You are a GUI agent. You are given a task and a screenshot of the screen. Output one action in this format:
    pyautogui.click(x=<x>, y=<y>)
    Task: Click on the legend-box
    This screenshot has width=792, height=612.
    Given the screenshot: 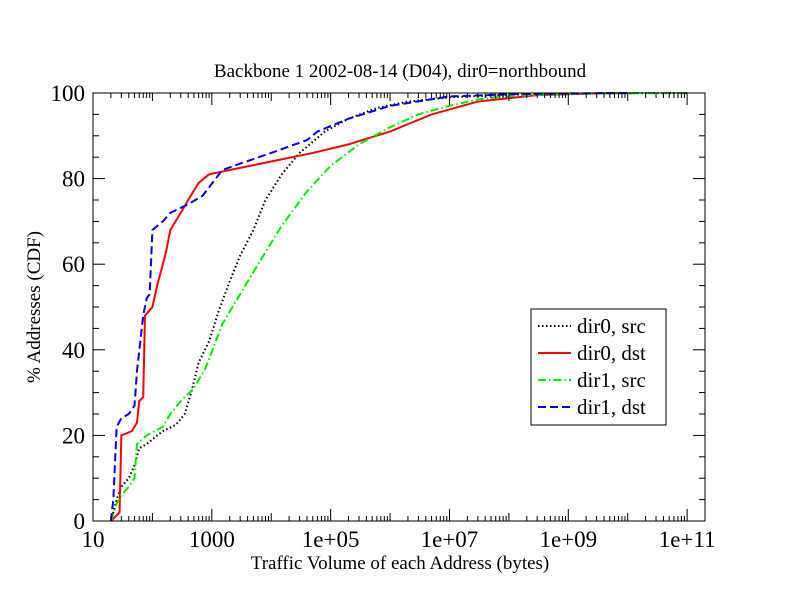 What is the action you would take?
    pyautogui.click(x=598, y=367)
    